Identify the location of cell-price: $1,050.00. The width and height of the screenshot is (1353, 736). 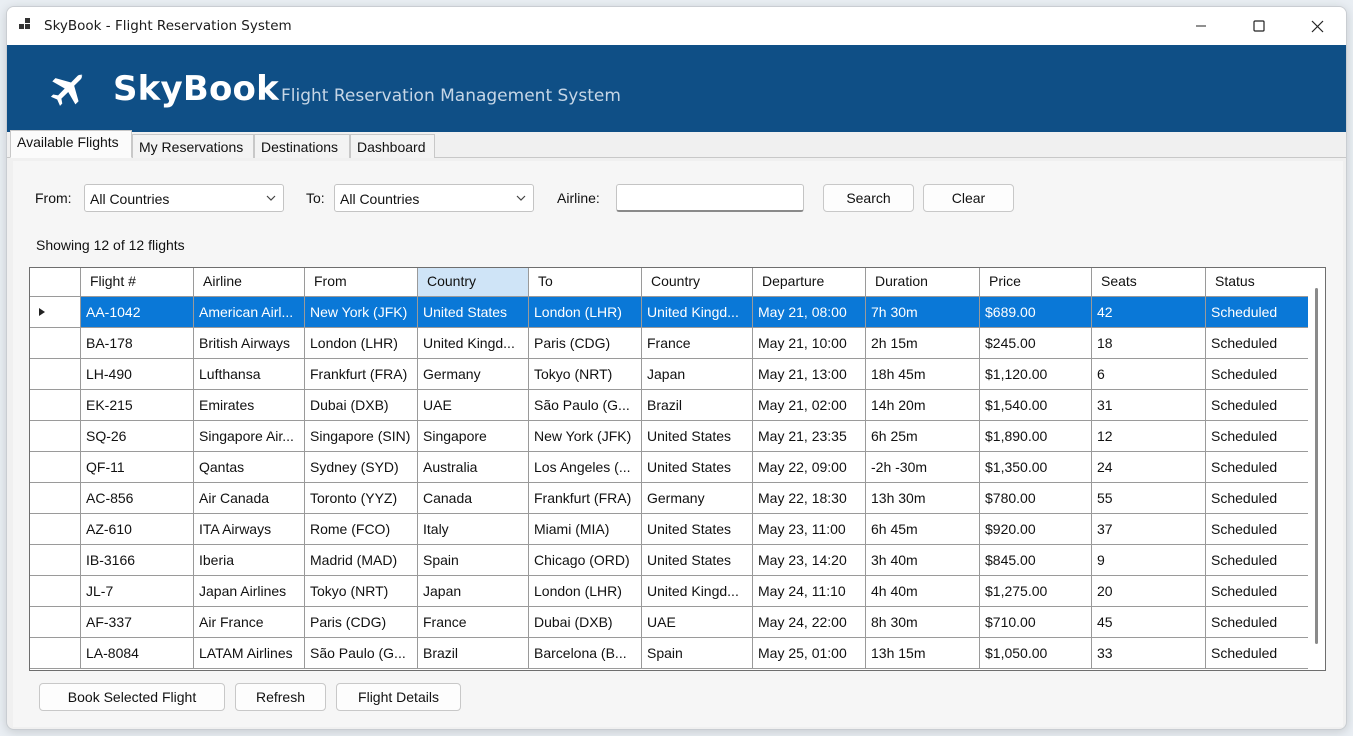
(1036, 653).